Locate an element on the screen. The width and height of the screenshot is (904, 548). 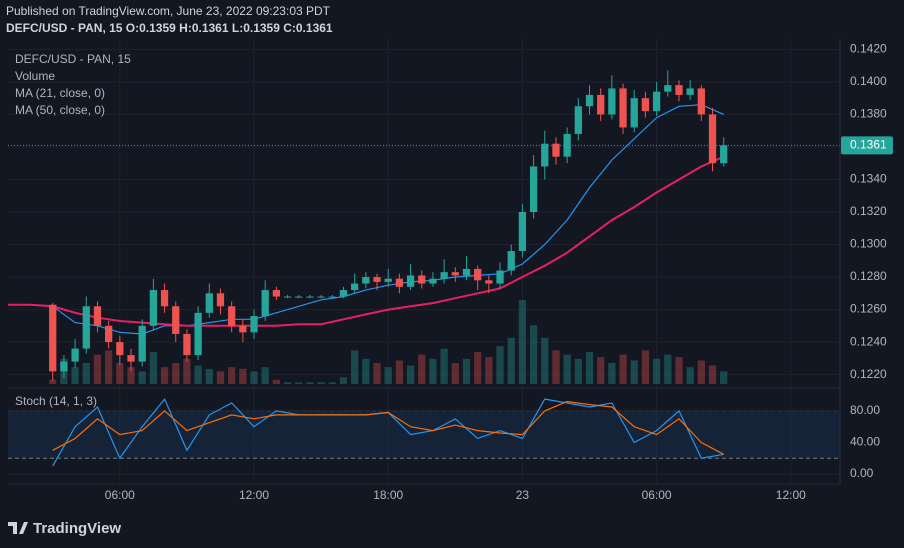
x-tick-label: 06:00 is located at coordinates (657, 495).